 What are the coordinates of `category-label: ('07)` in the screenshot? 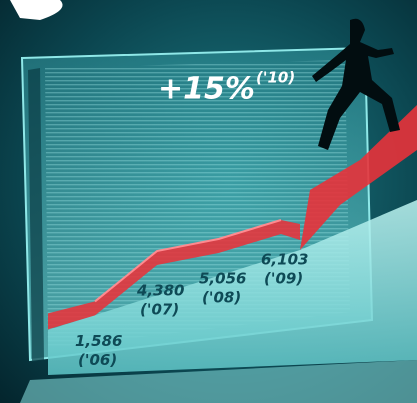 It's located at (159, 310).